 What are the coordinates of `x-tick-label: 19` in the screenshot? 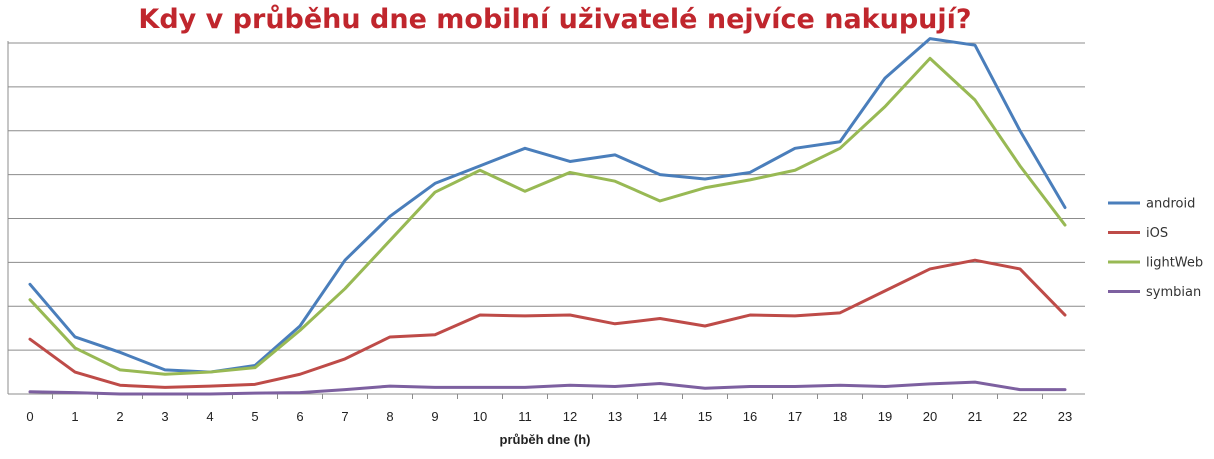 It's located at (885, 416).